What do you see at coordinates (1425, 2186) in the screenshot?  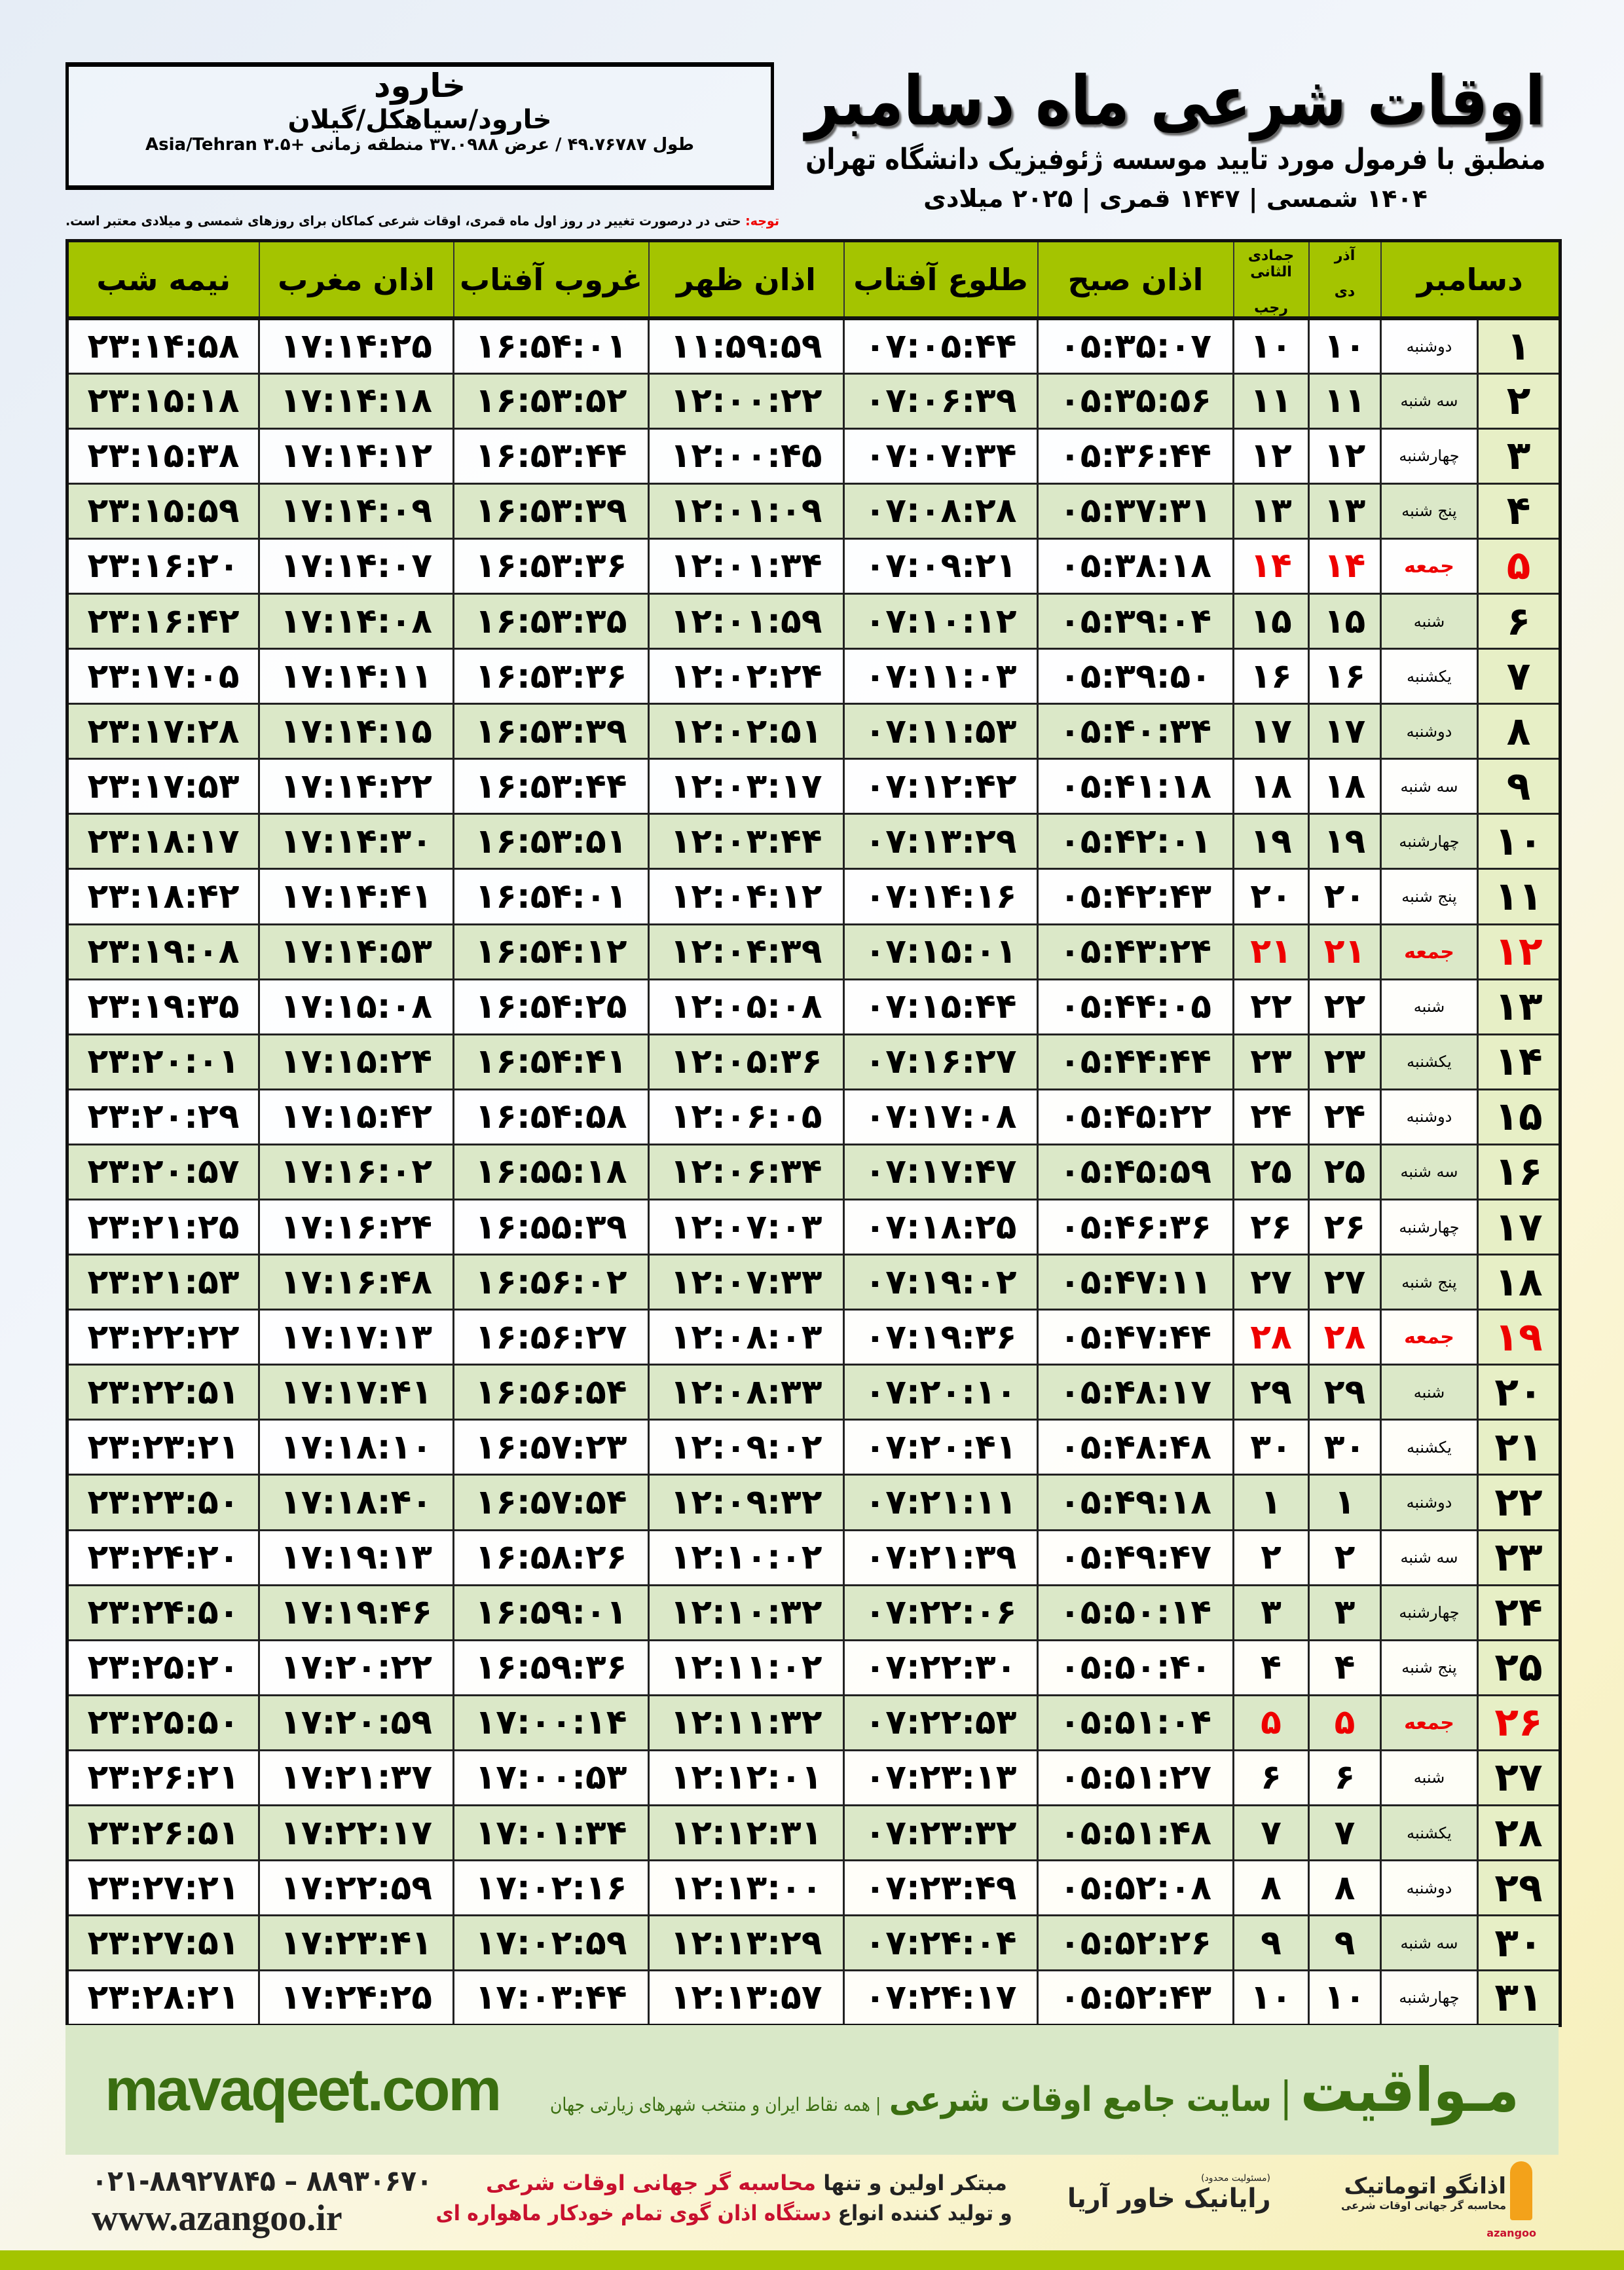 I see `logo2-name: اذانگو اتوماتیک` at bounding box center [1425, 2186].